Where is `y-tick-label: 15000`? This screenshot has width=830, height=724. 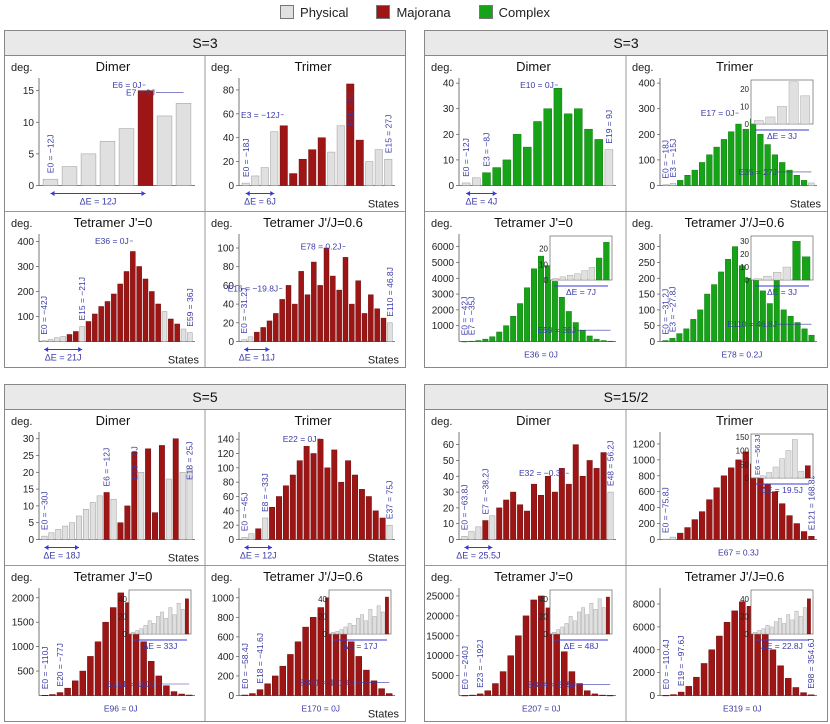 y-tick-label: 15000 is located at coordinates (440, 636).